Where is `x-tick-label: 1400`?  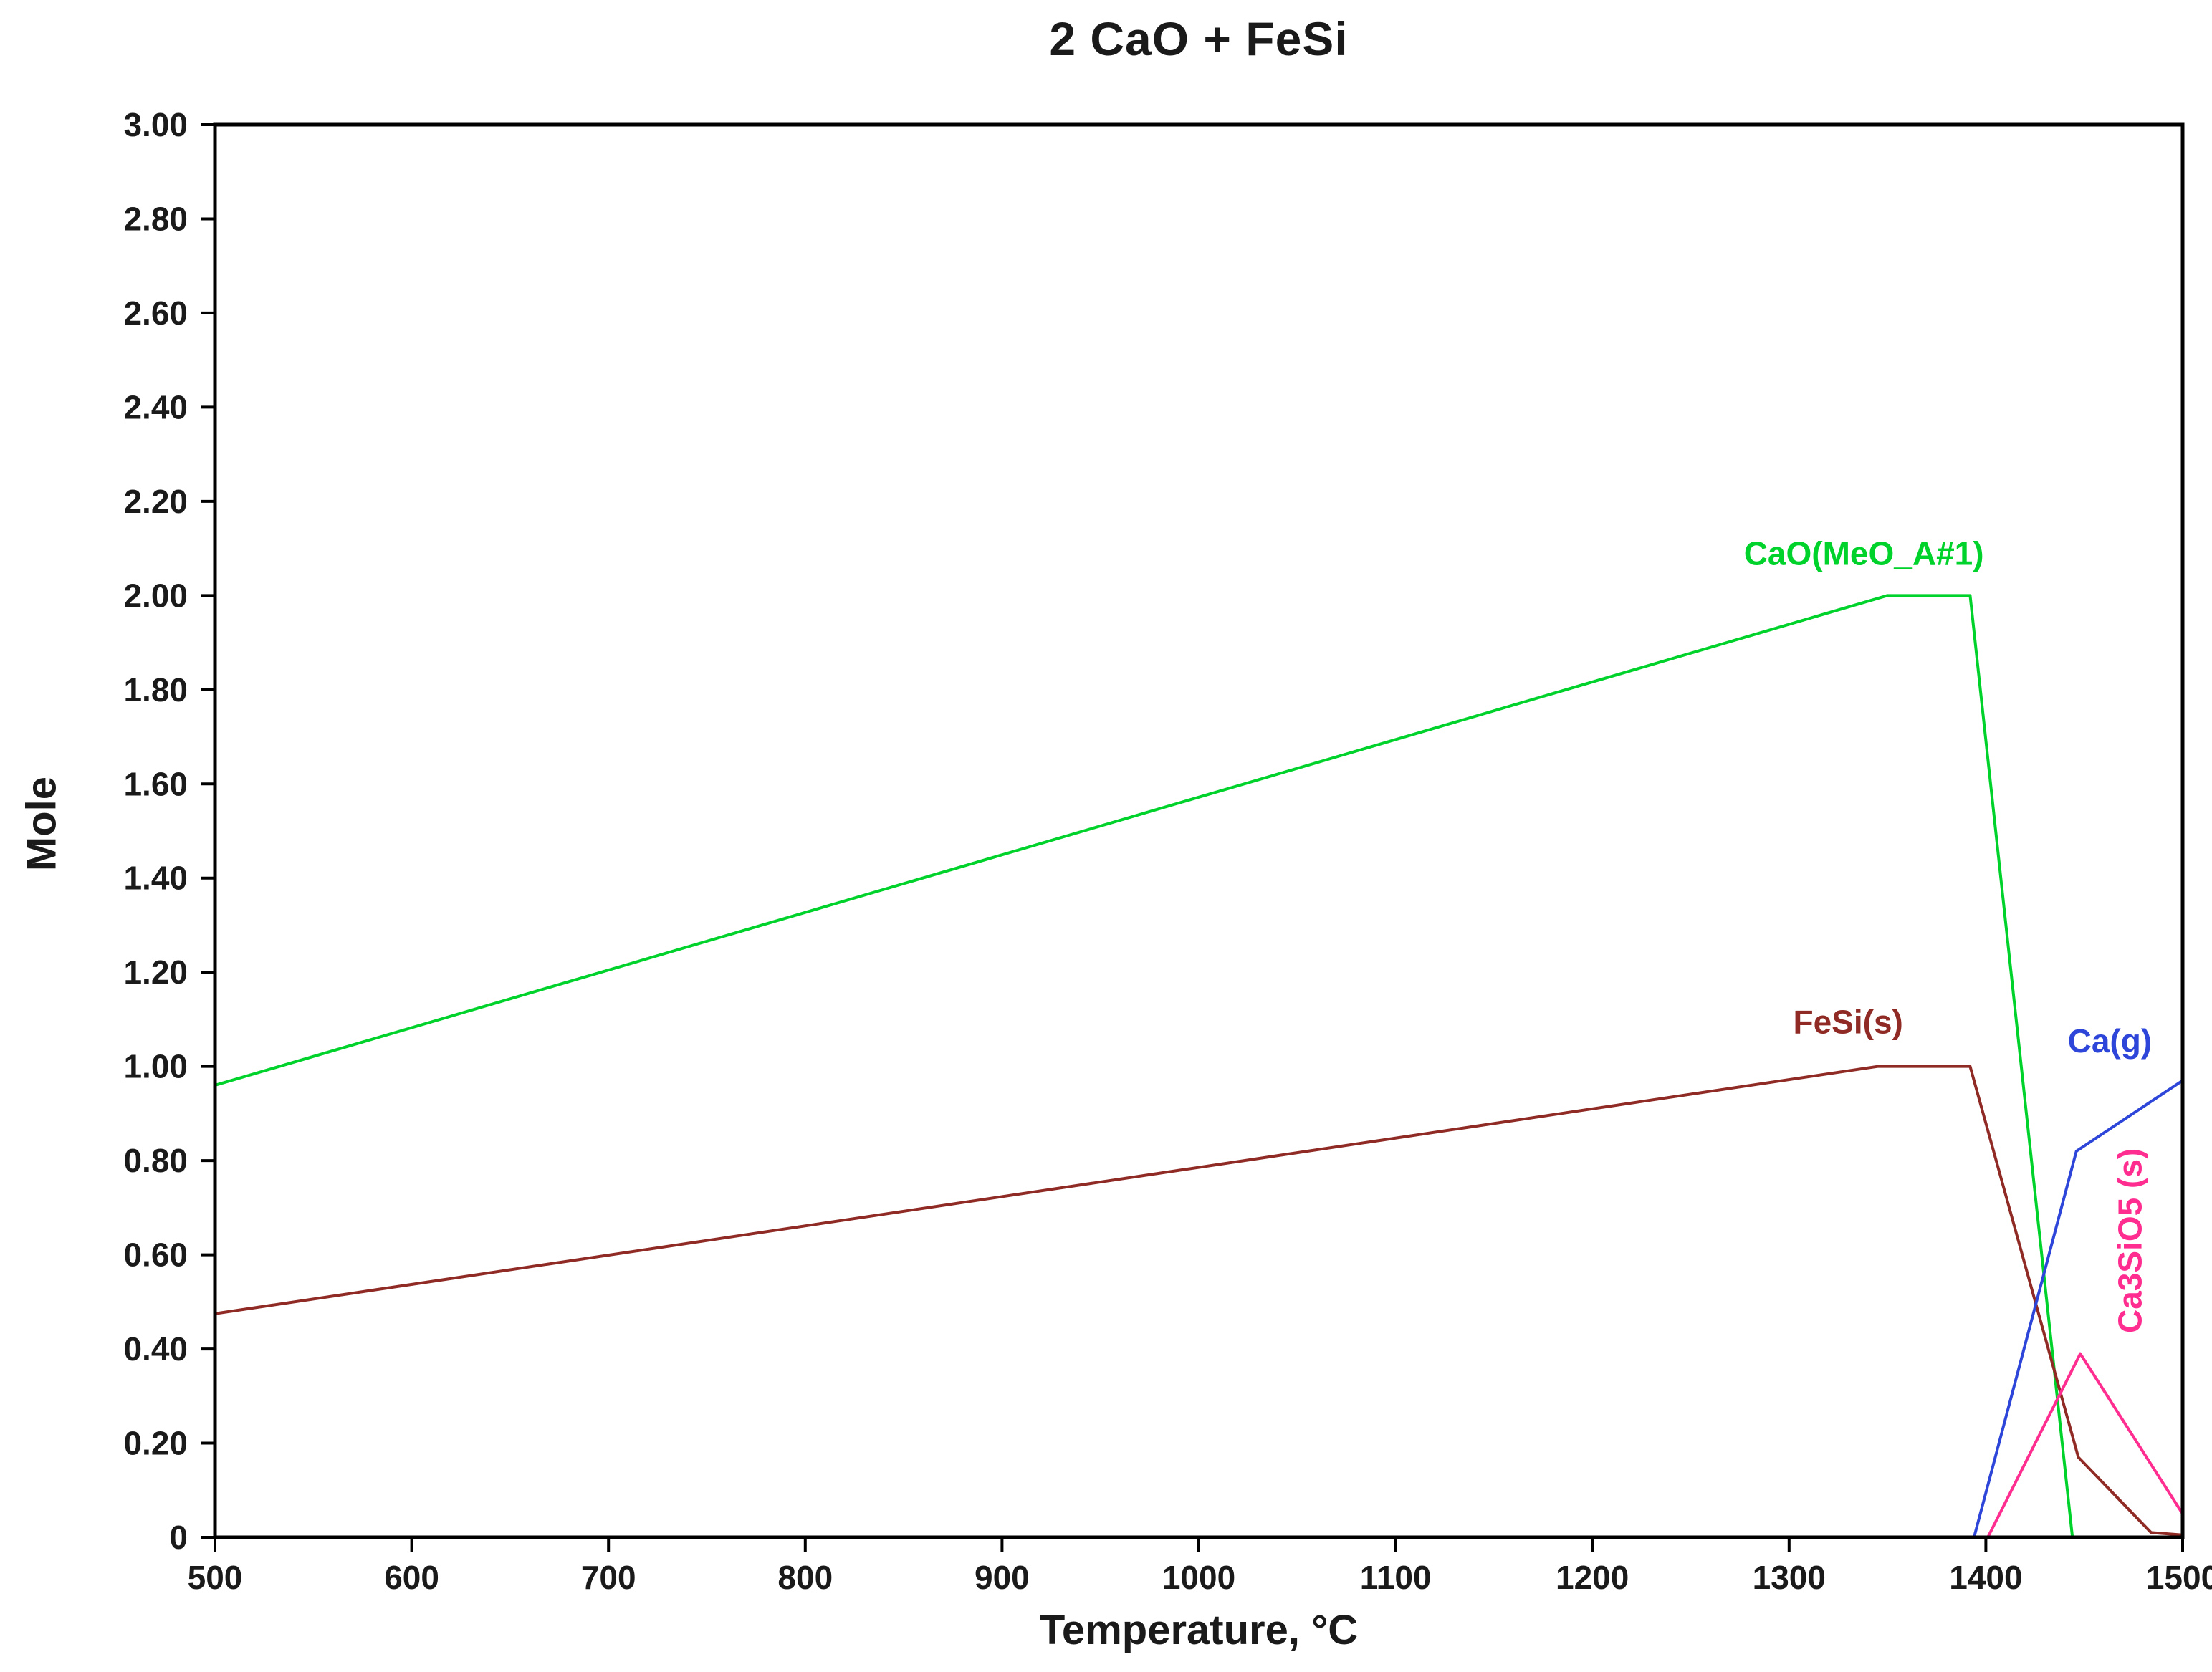 x-tick-label: 1400 is located at coordinates (1986, 1577).